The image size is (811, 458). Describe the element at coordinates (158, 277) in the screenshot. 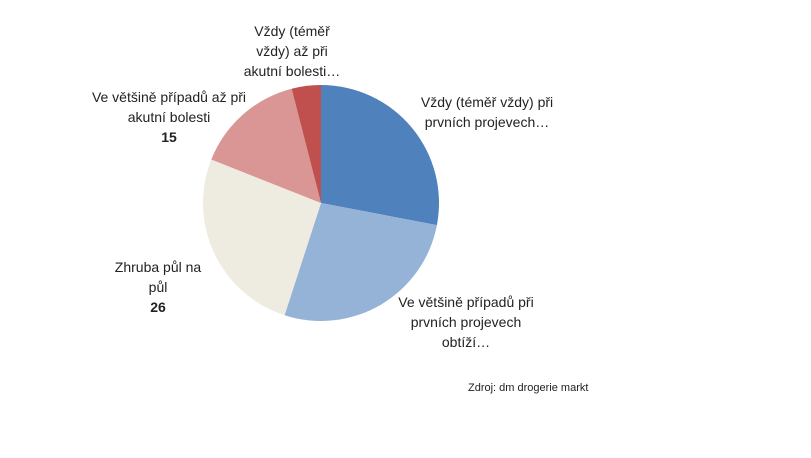

I see `category-label: Zhruba půl na půl` at that location.